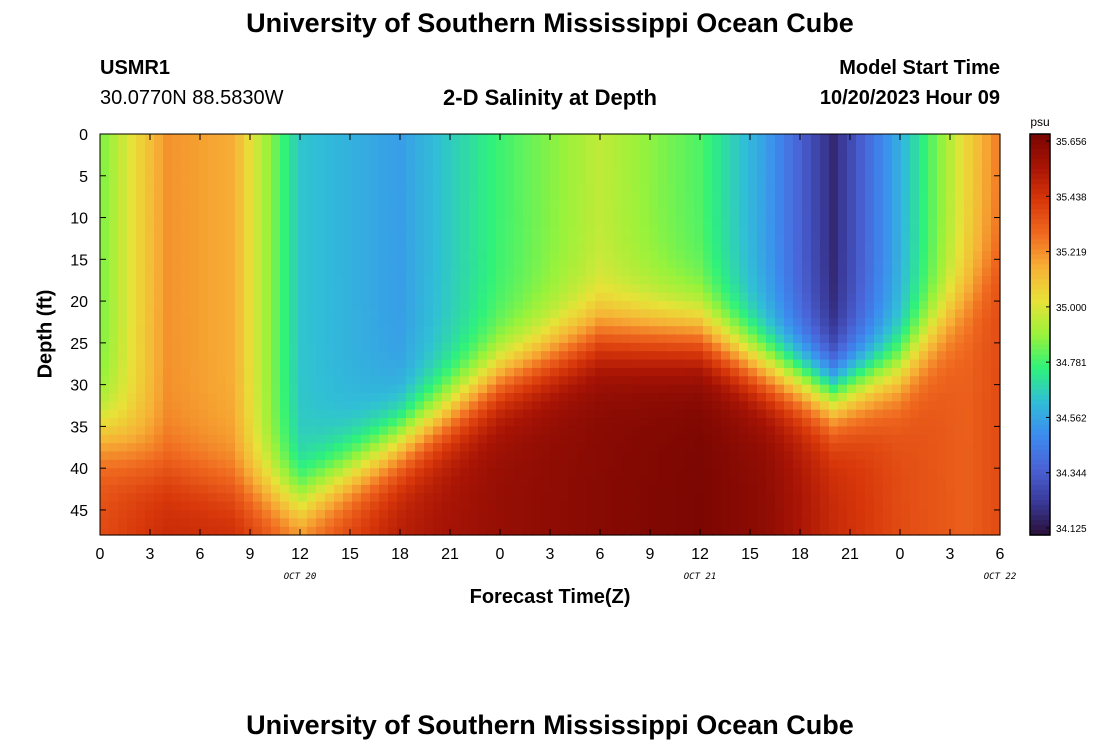 The image size is (1100, 750). I want to click on x-tick-label: 12, so click(300, 554).